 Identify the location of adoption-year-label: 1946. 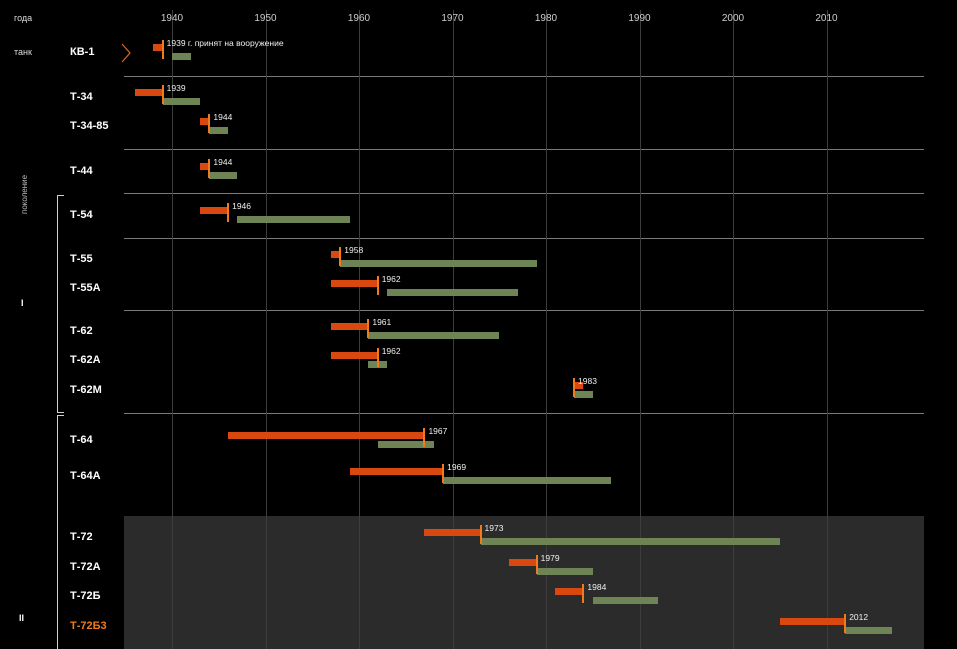
(242, 206).